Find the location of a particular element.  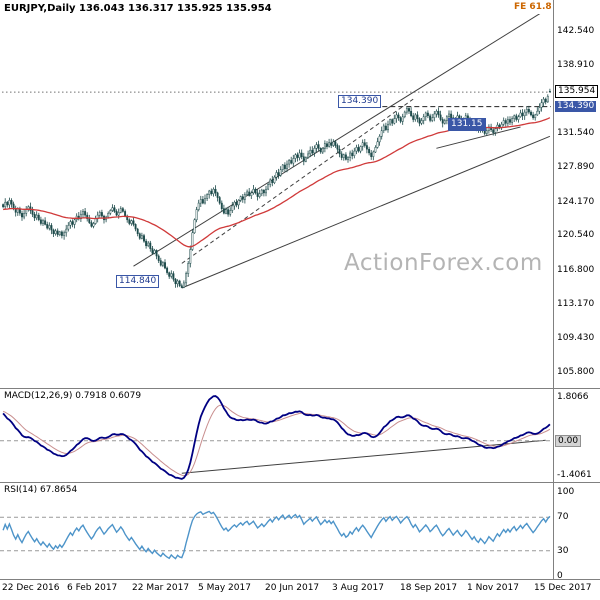

price-level-callout: 131.15 is located at coordinates (467, 124).